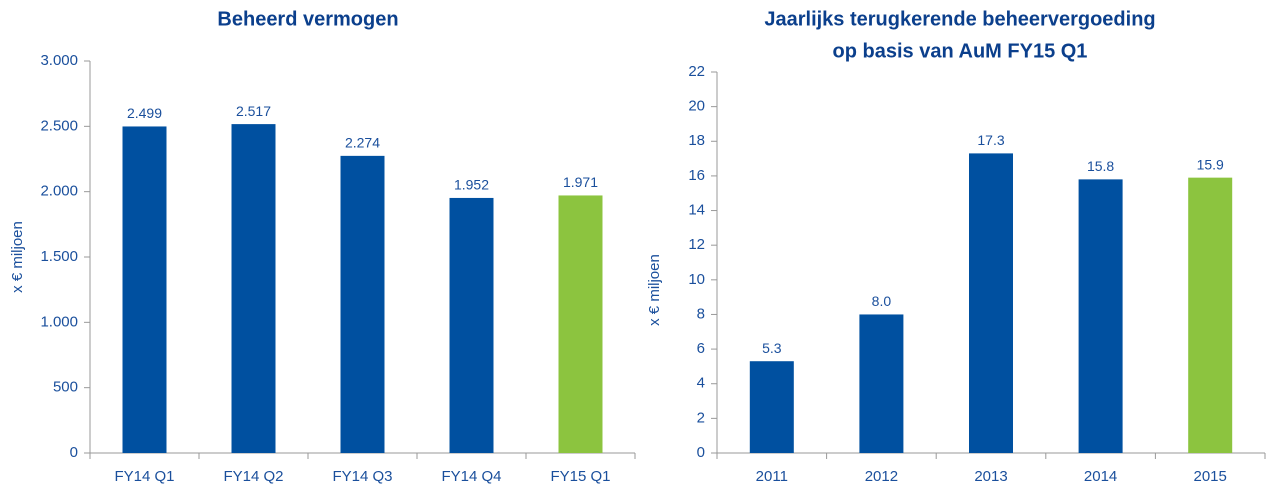 Image resolution: width=1285 pixels, height=490 pixels. I want to click on x-tick-label: FY14 Q2, so click(253, 476).